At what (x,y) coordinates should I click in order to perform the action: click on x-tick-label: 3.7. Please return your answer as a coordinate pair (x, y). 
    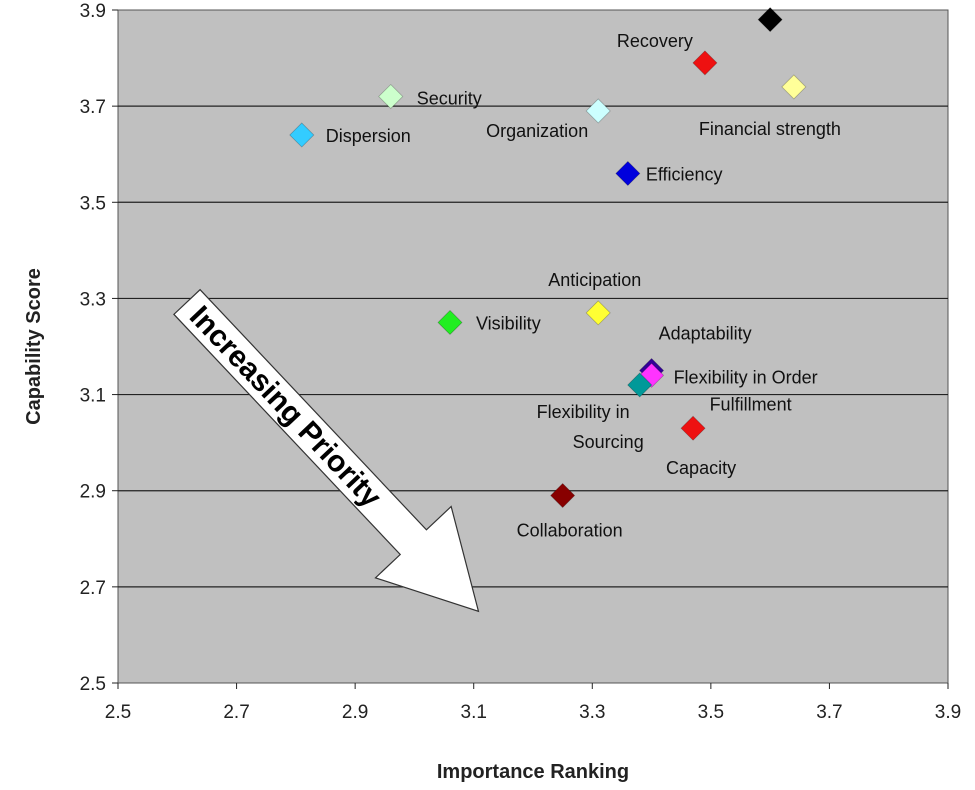
    Looking at the image, I should click on (829, 712).